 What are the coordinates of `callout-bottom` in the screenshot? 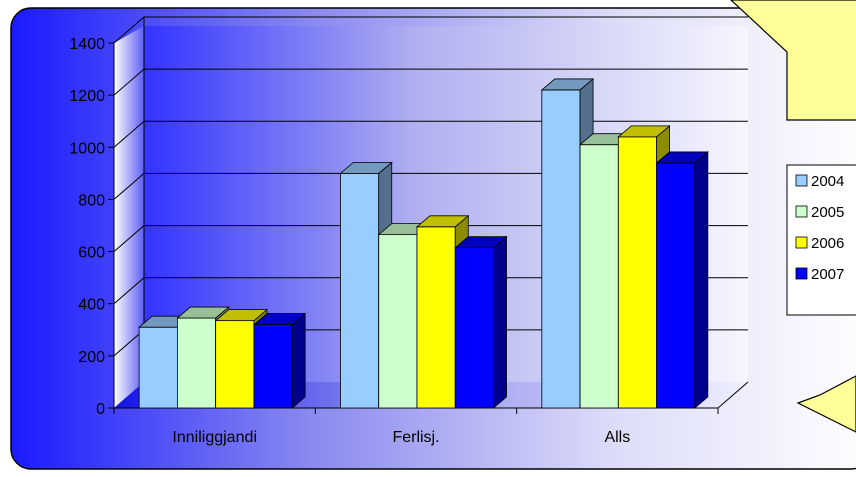 It's located at (826, 404).